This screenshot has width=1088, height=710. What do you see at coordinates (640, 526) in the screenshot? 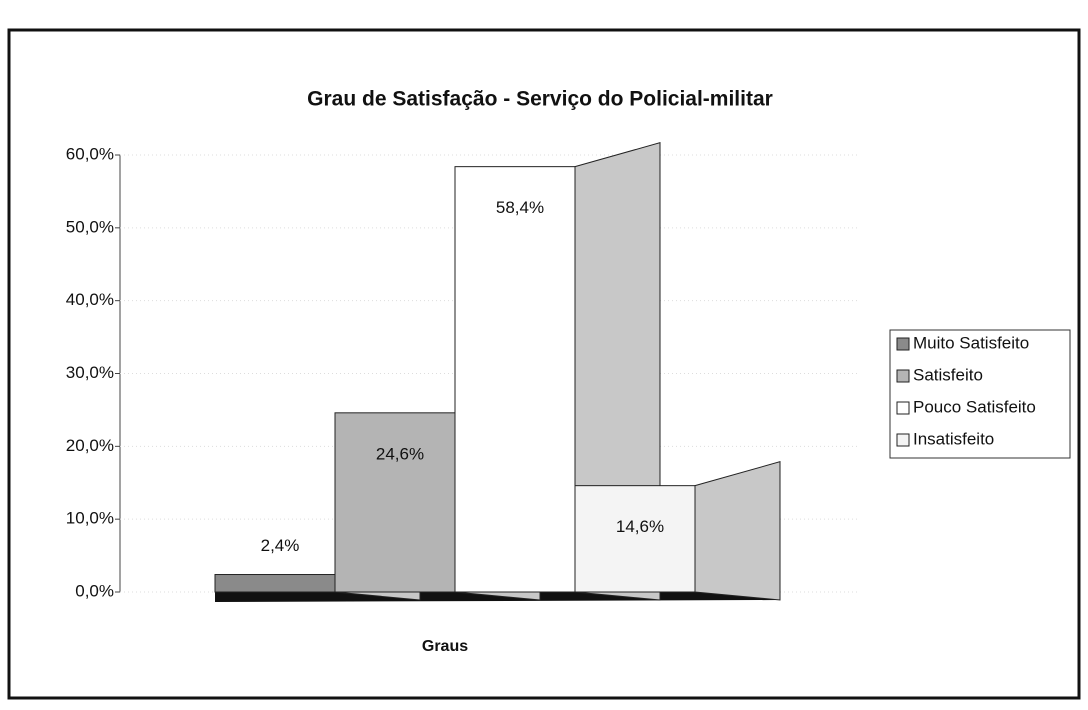
I see `data-label: 14,6%` at bounding box center [640, 526].